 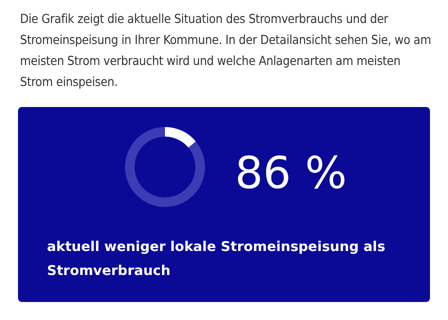 I want to click on data-label: 86 %, so click(x=291, y=173).